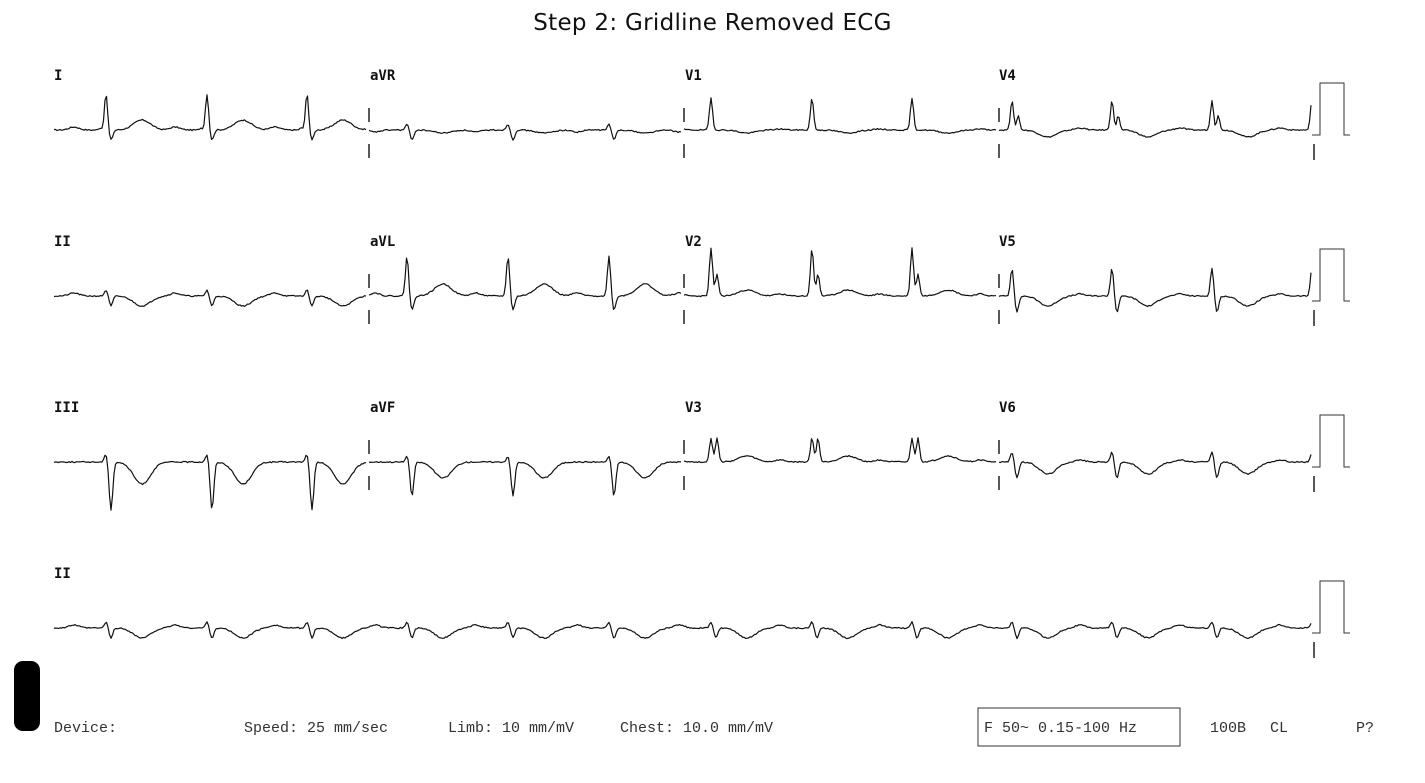 This screenshot has height=783, width=1425. I want to click on lead-label-rhythm-ii: II, so click(62, 574).